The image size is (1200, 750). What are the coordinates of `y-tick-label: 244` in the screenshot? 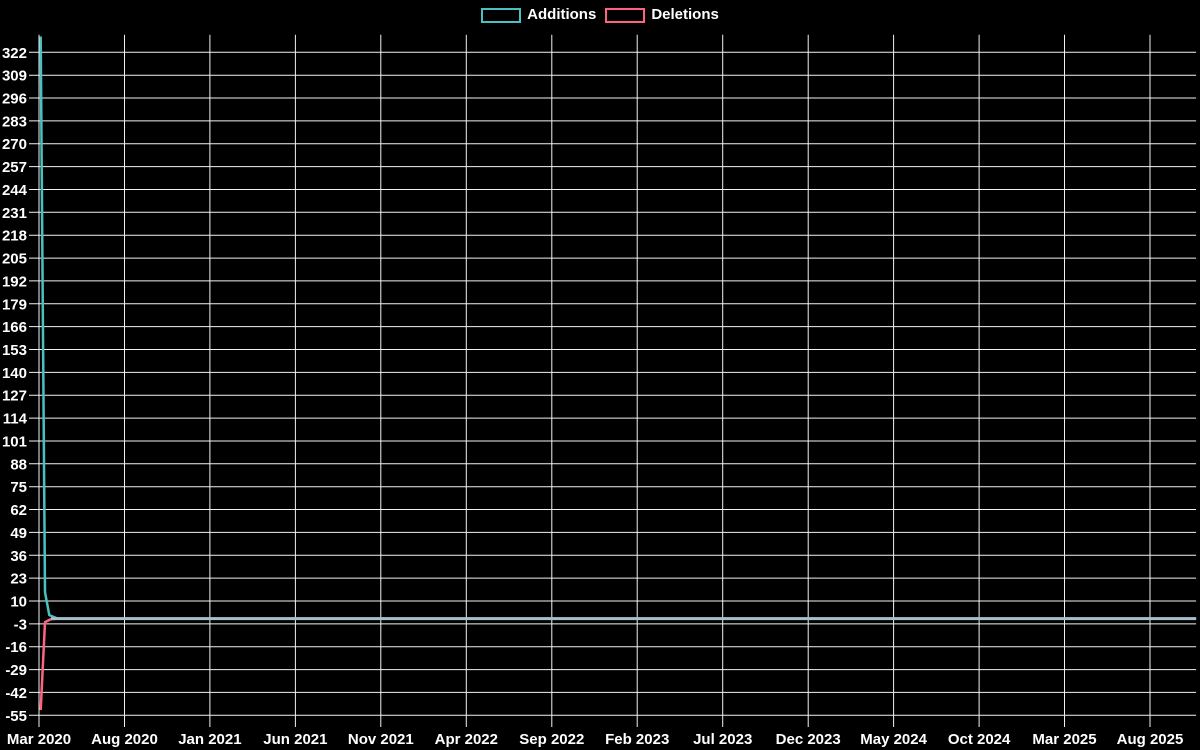 It's located at (15, 190).